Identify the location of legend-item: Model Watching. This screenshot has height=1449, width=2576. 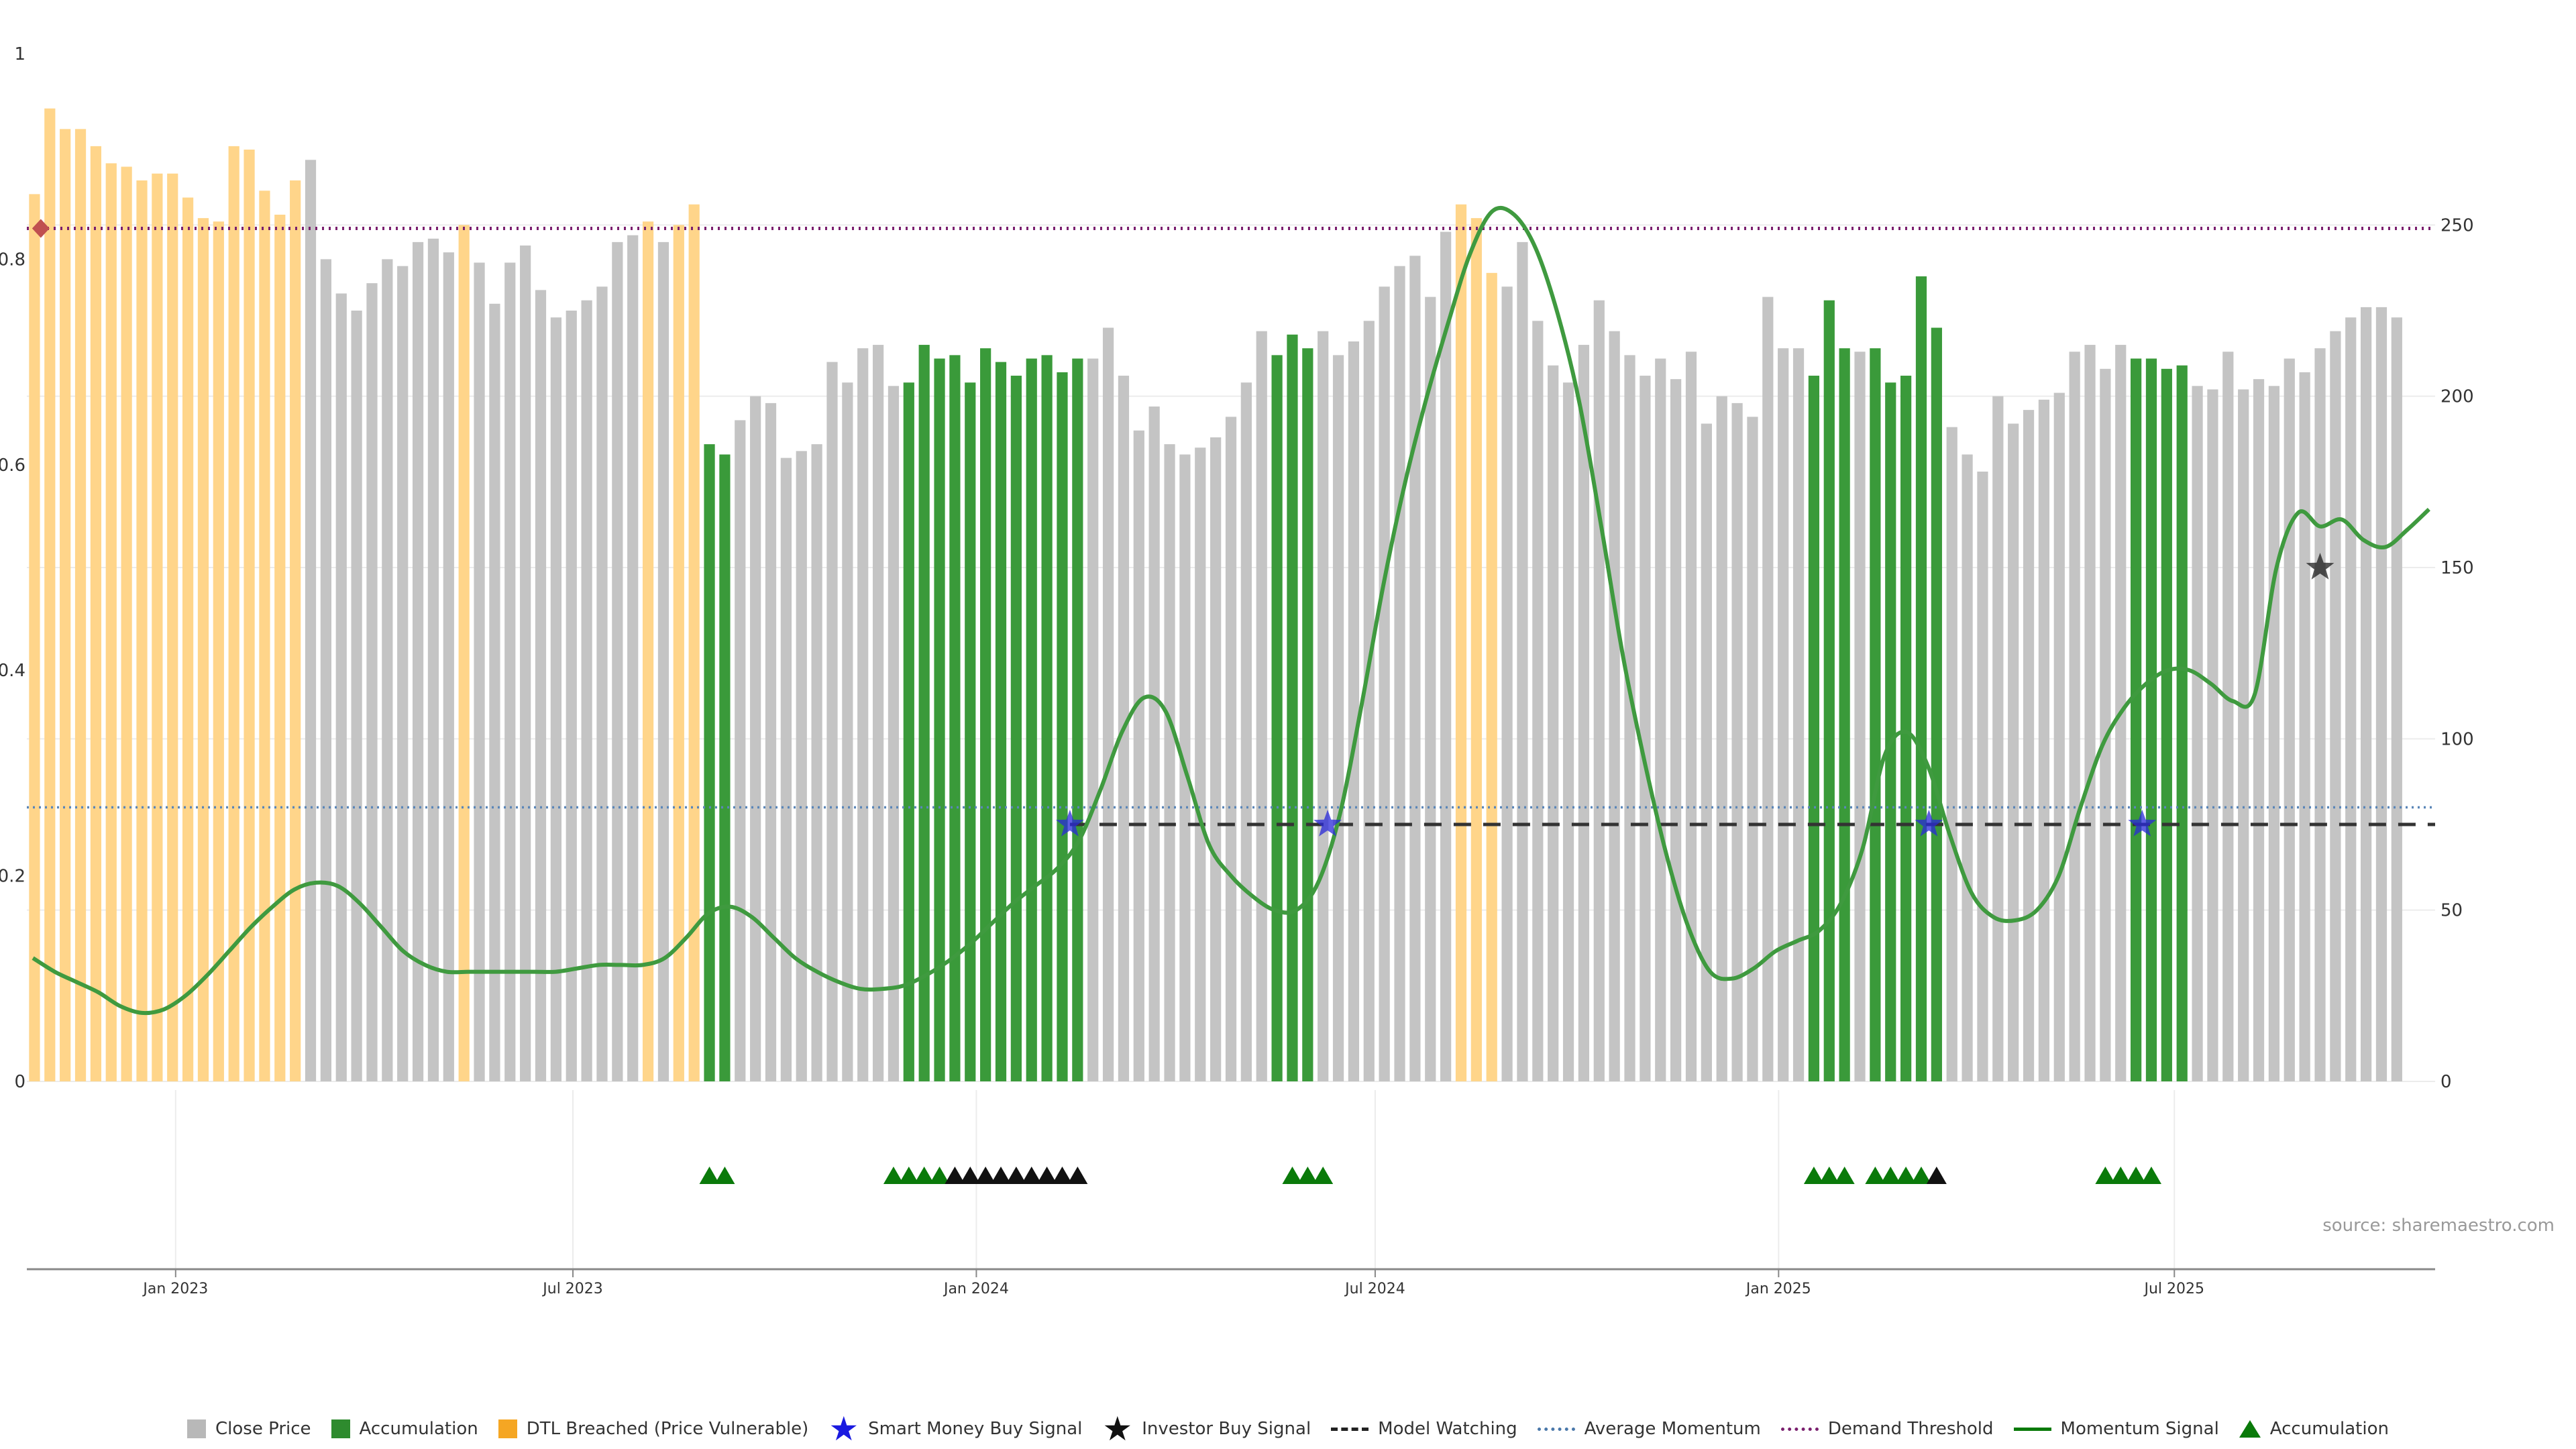
(1424, 1429).